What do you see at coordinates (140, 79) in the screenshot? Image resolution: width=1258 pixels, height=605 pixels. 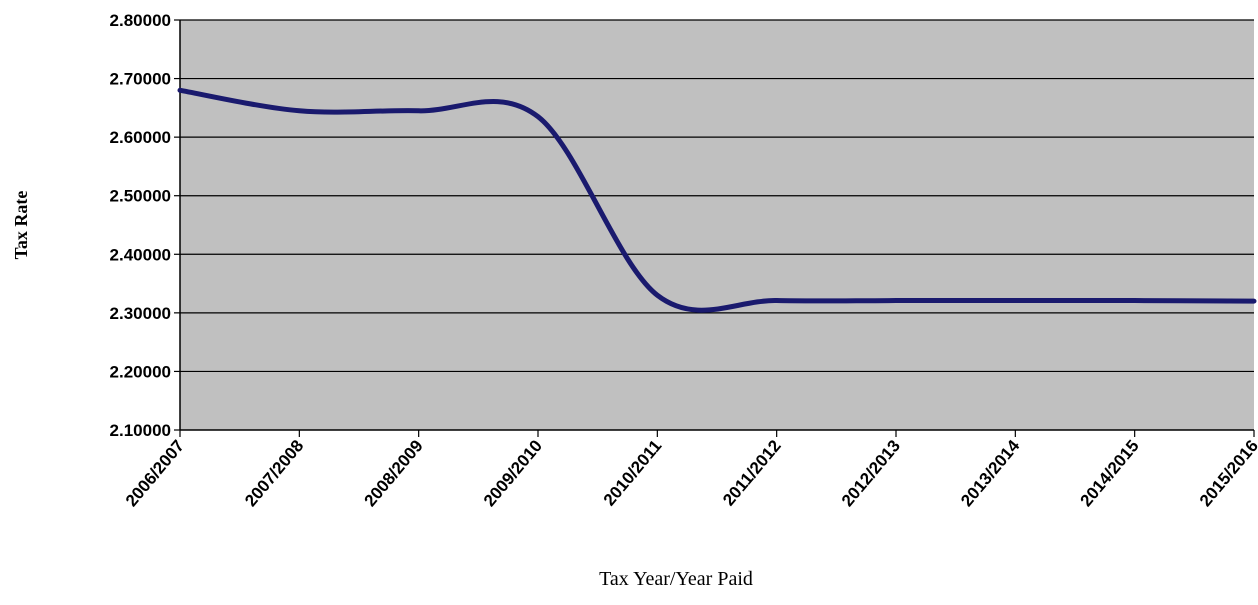 I see `y-tick-label: 2.70000` at bounding box center [140, 79].